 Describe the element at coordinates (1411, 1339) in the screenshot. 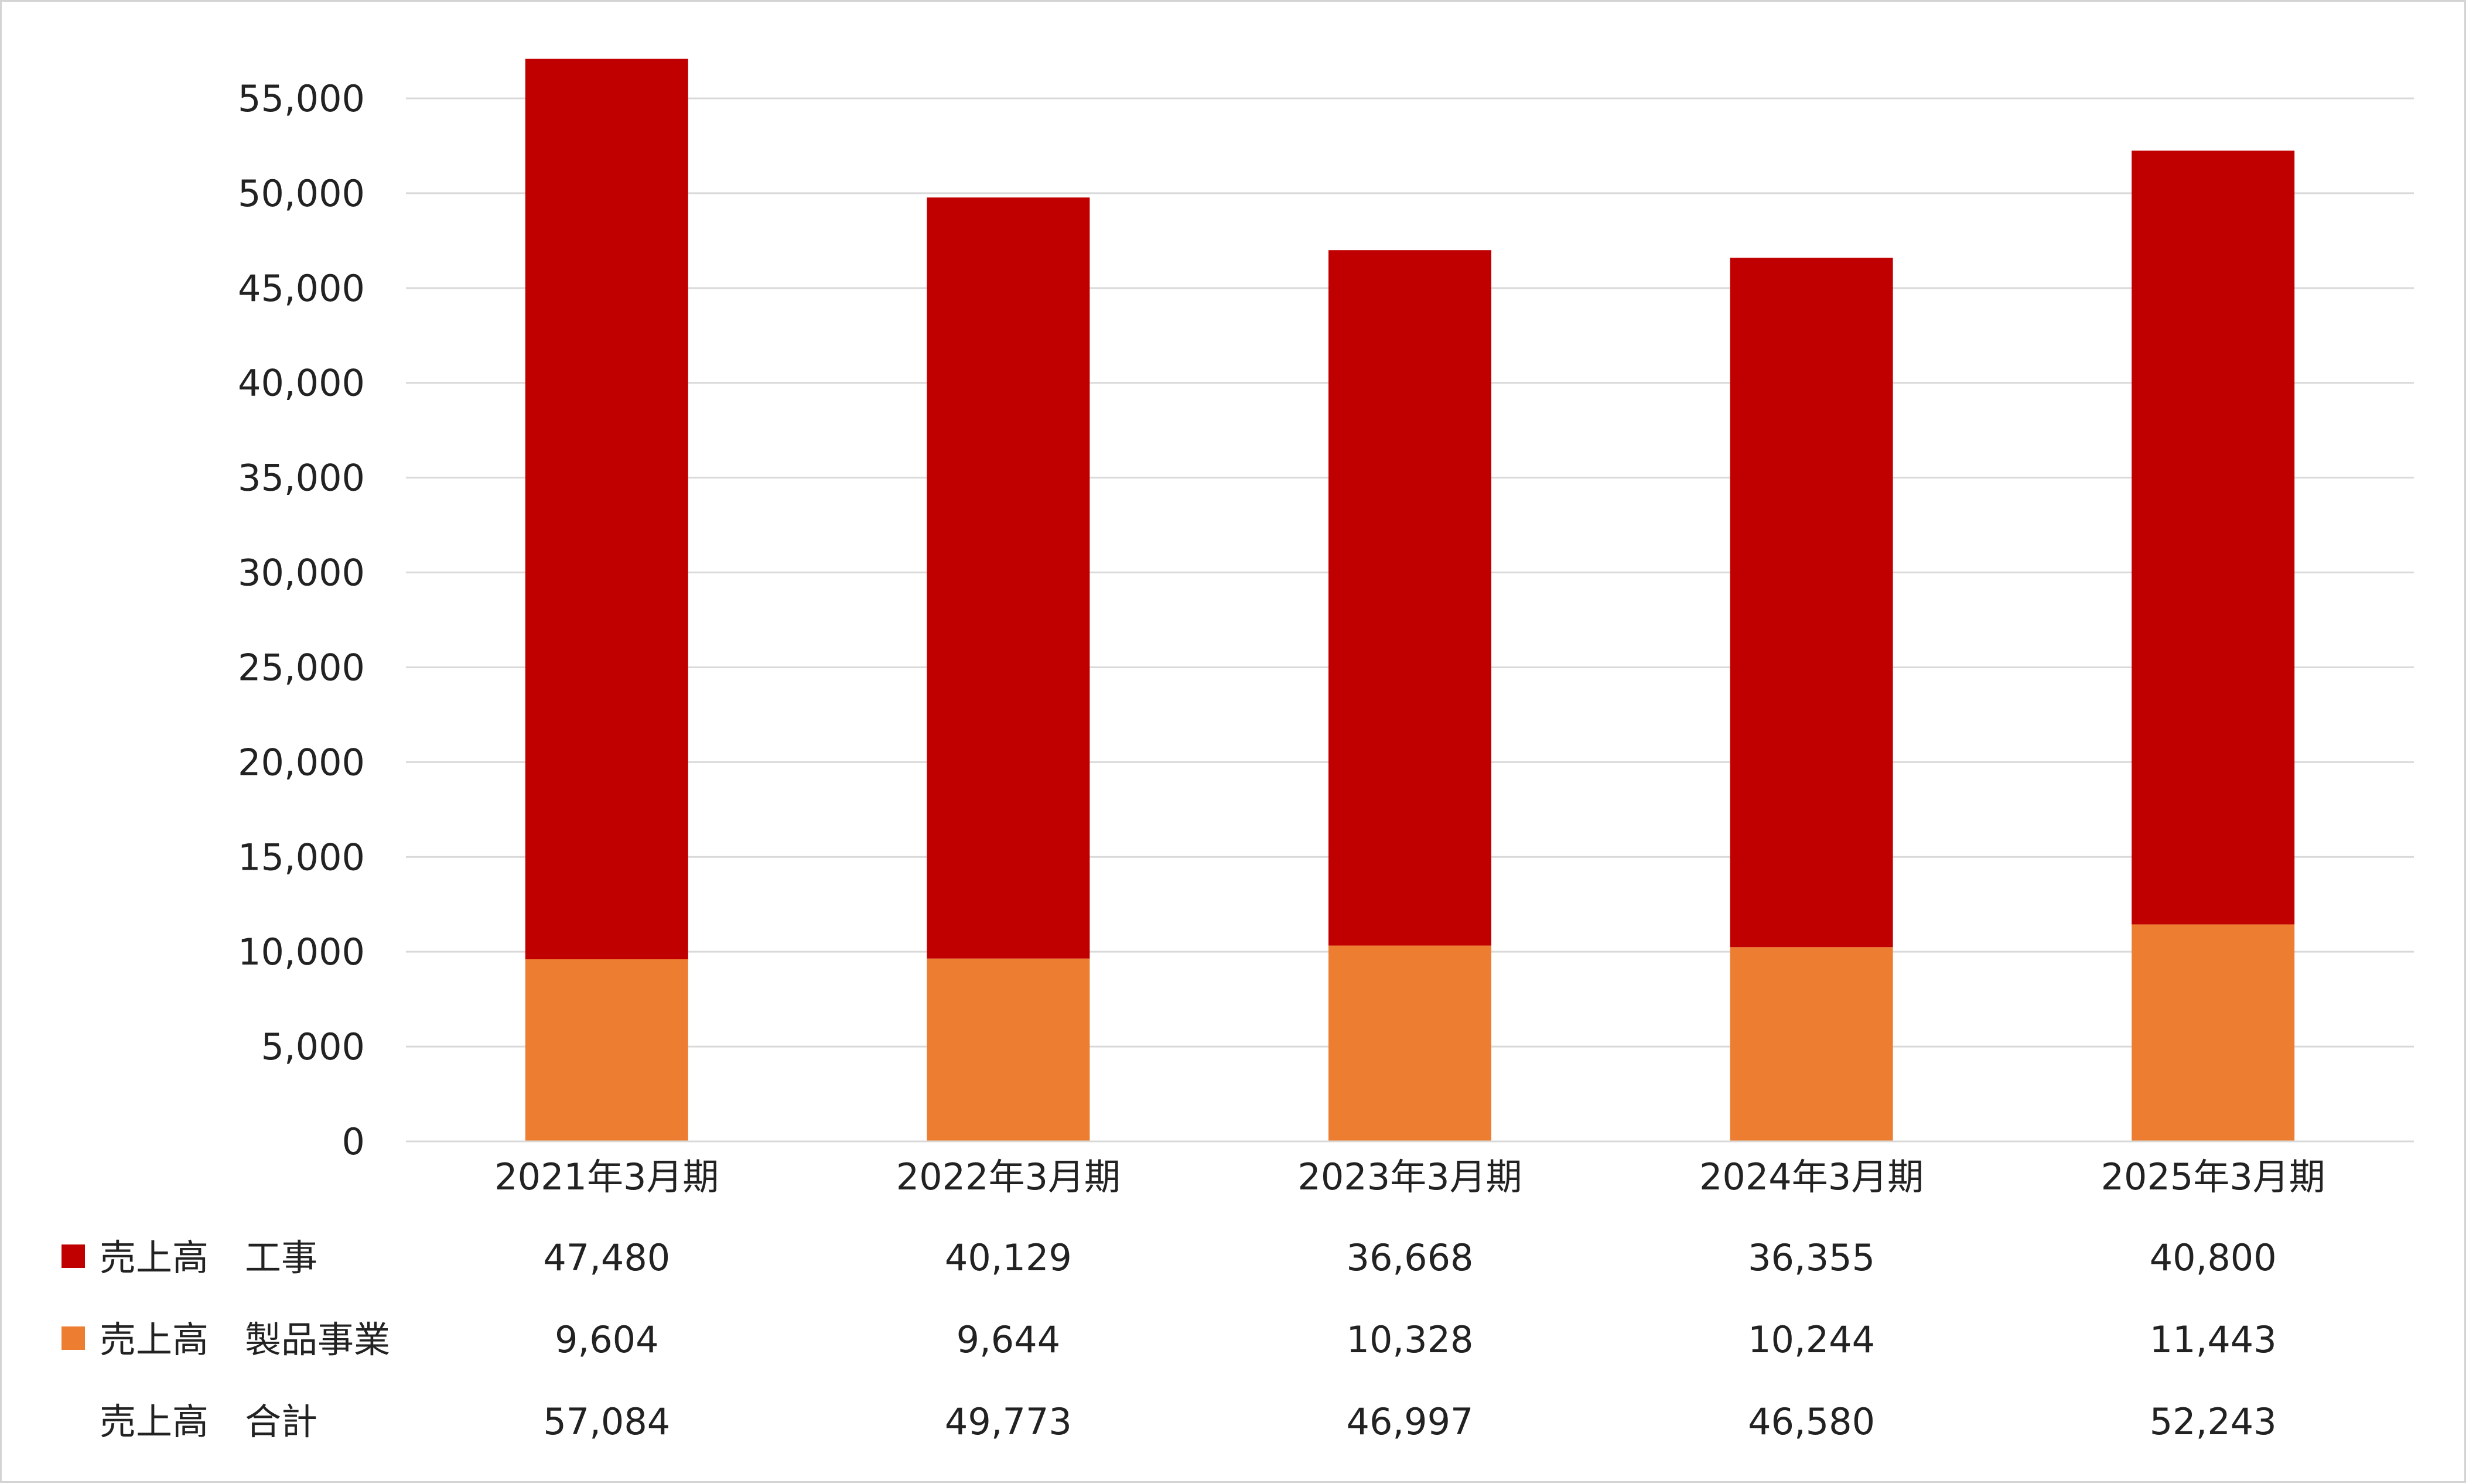

I see `table-cell-value: 10,328` at that location.